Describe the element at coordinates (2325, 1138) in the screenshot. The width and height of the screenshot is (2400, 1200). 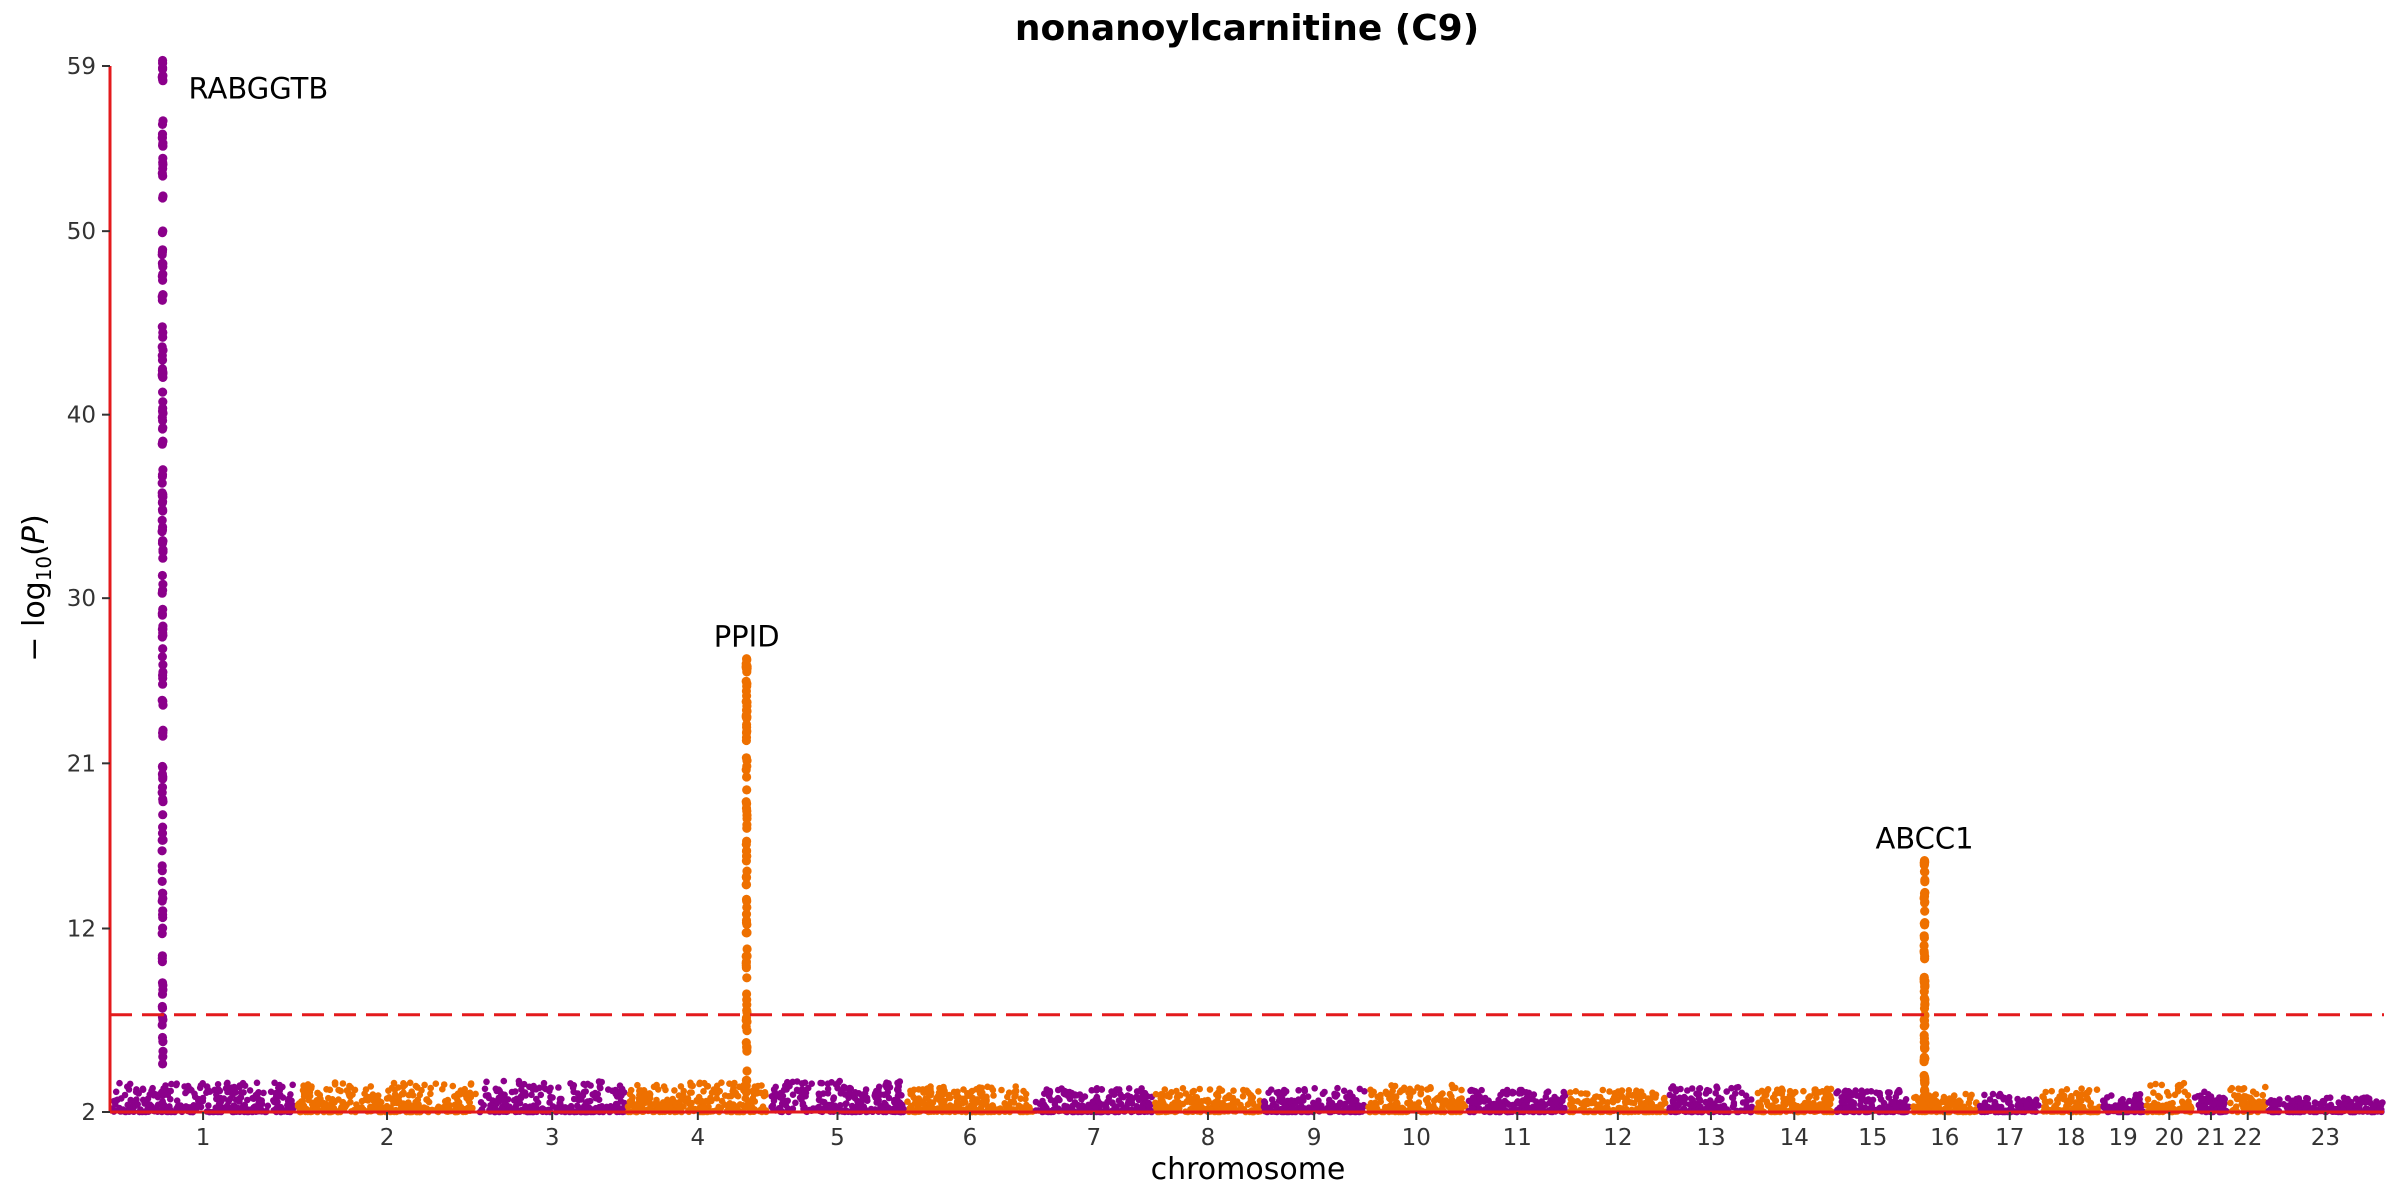
I see `x-tick-label: 23` at that location.